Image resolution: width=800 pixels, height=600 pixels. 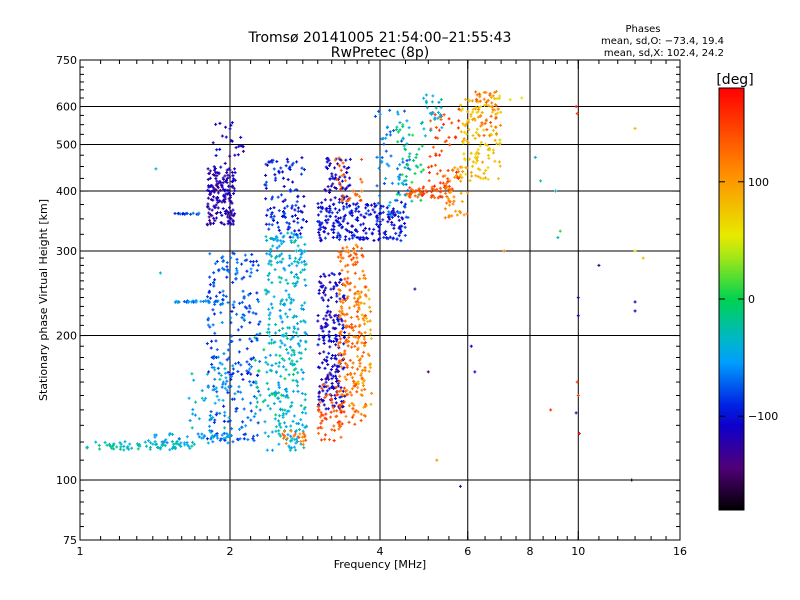 What do you see at coordinates (80, 551) in the screenshot?
I see `x-tick-label: 1` at bounding box center [80, 551].